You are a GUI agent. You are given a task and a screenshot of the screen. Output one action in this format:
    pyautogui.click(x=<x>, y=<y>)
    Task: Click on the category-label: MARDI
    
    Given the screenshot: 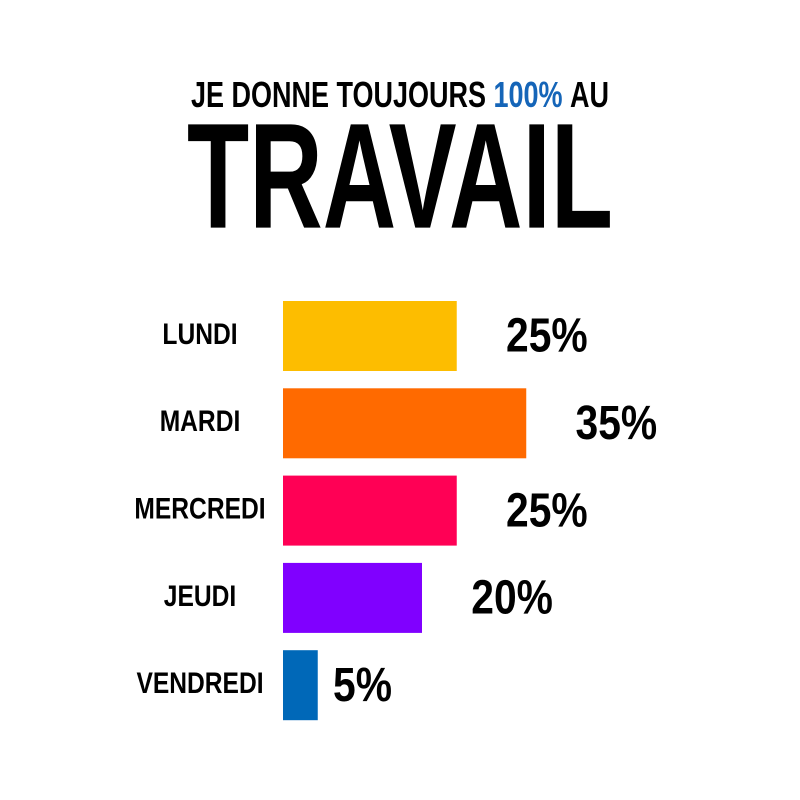 What is the action you would take?
    pyautogui.click(x=200, y=421)
    